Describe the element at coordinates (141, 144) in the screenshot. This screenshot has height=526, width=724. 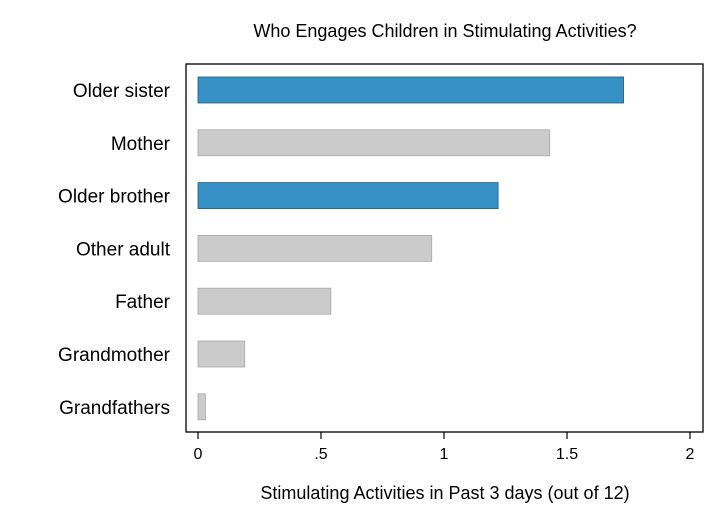
I see `category-label: Mother` at that location.